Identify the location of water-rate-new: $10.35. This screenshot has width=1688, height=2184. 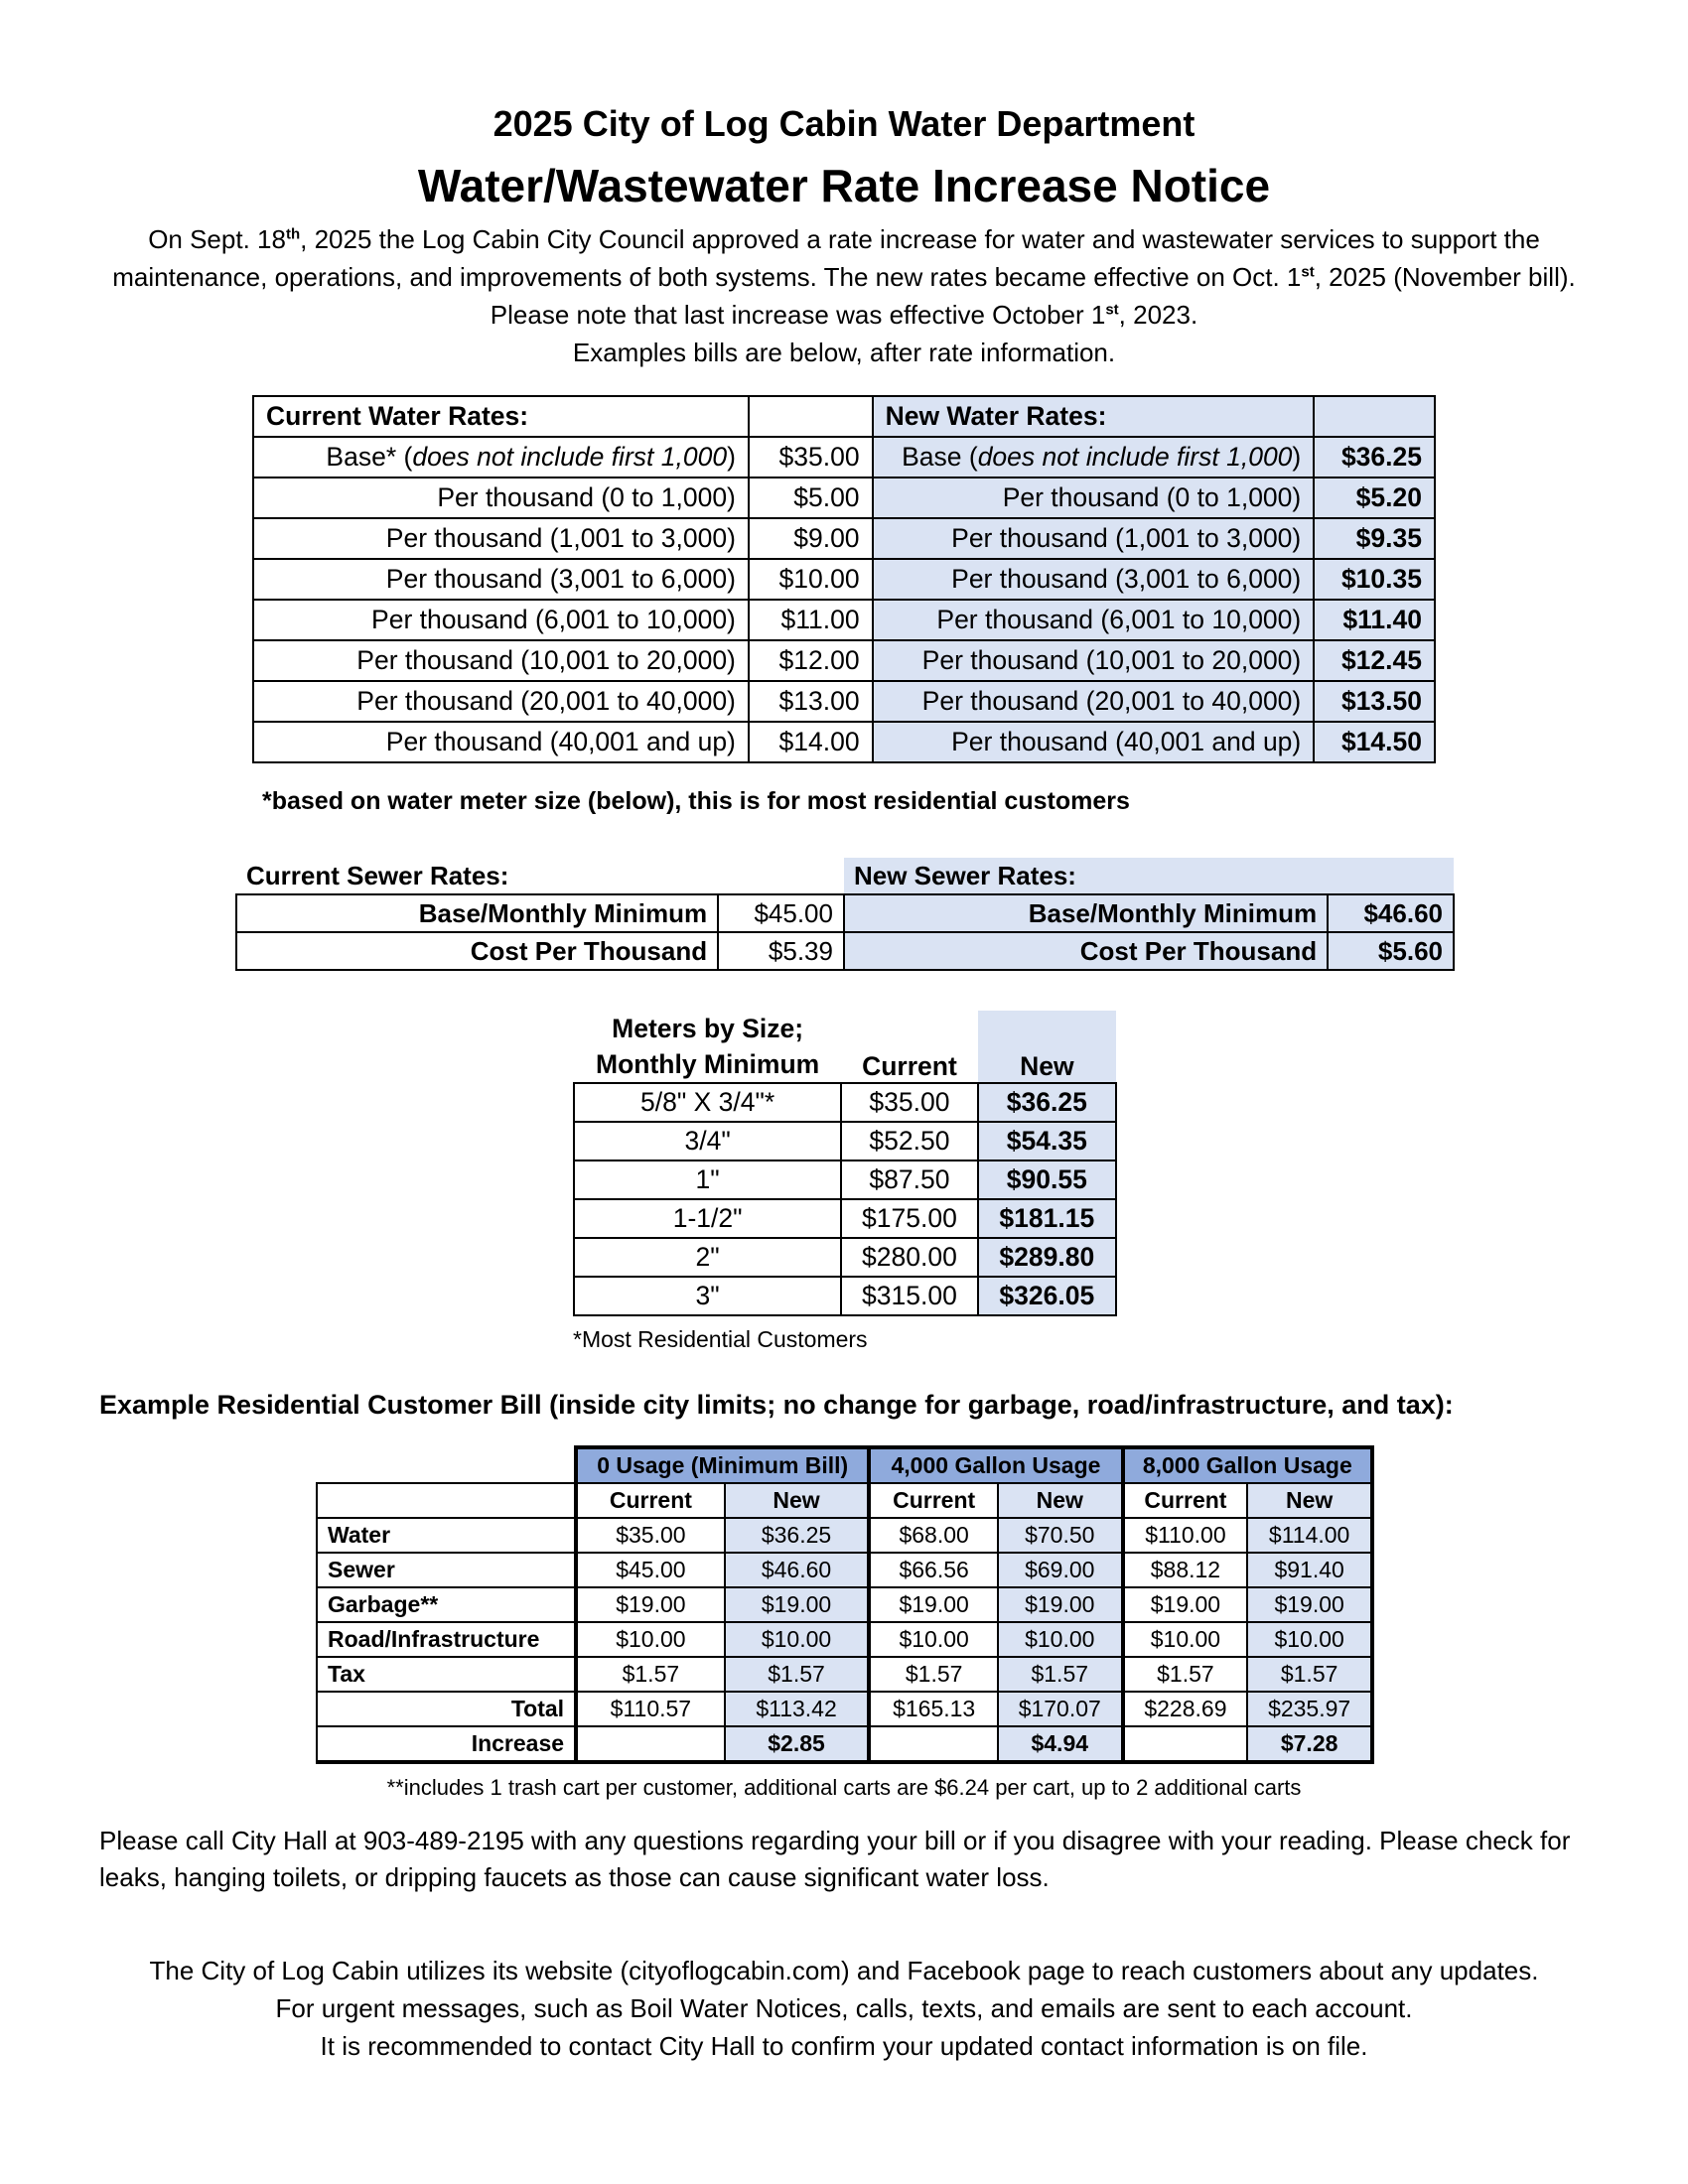
(1374, 579).